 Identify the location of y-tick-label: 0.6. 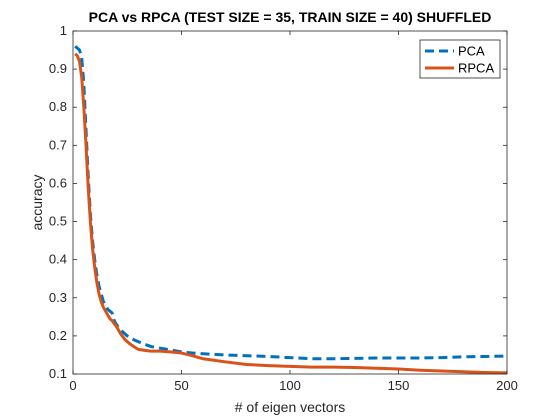
(58, 182).